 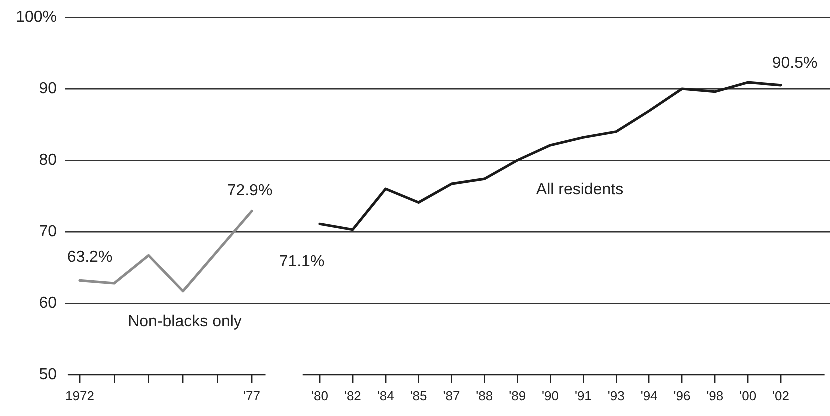 I want to click on x-tick-label: 1972, so click(x=80, y=396).